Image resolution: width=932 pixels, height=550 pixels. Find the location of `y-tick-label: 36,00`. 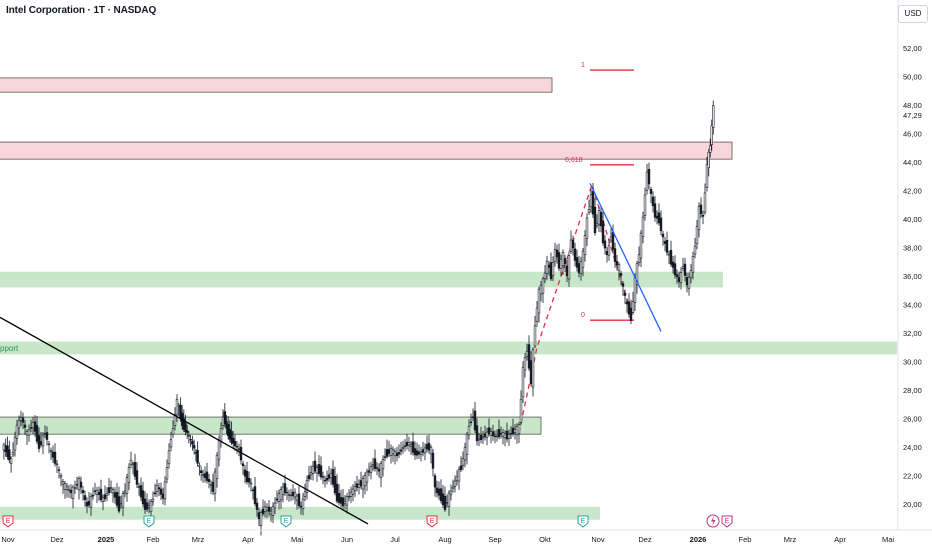

y-tick-label: 36,00 is located at coordinates (912, 276).